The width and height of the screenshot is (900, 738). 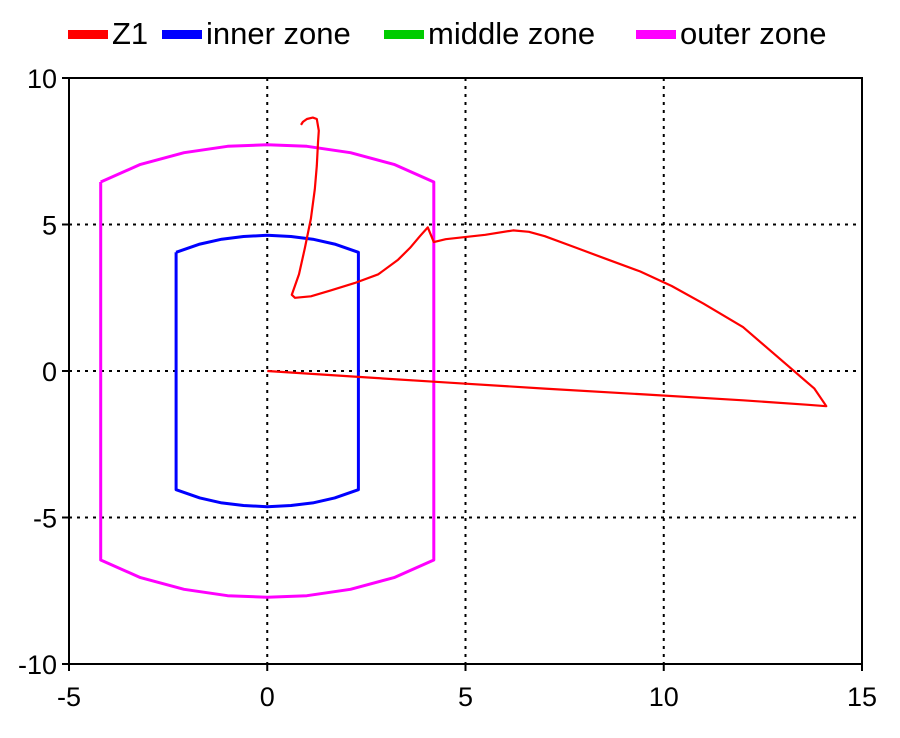 What do you see at coordinates (278, 33) in the screenshot?
I see `legend-label-inner-zone: inner zone` at bounding box center [278, 33].